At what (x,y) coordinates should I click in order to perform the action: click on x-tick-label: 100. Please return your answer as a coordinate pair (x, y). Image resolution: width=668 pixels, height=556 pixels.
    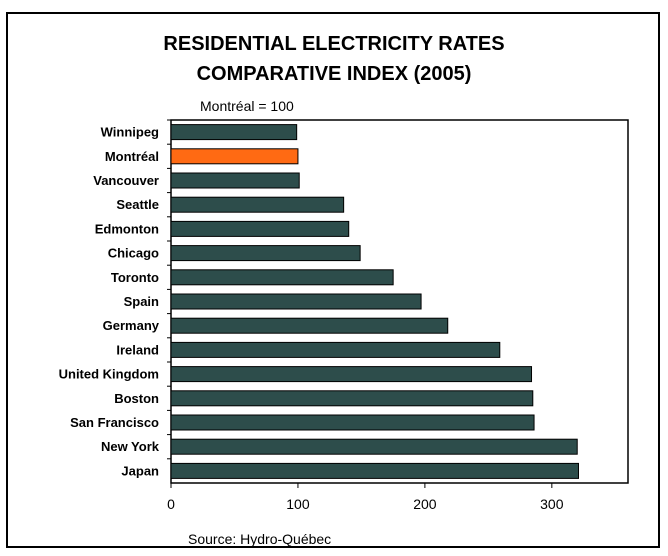
    Looking at the image, I should click on (298, 504).